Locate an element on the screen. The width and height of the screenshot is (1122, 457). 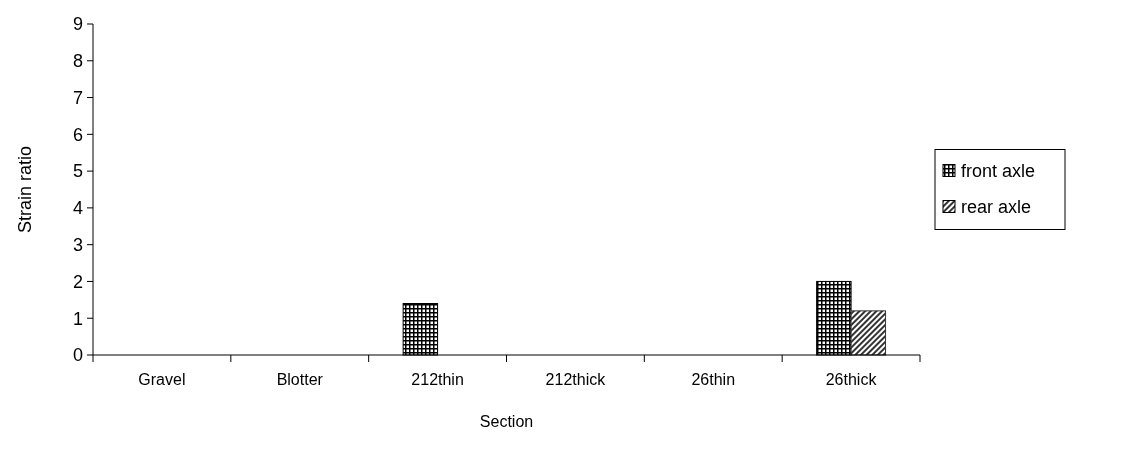
y-tick-label: 3 is located at coordinates (77, 244).